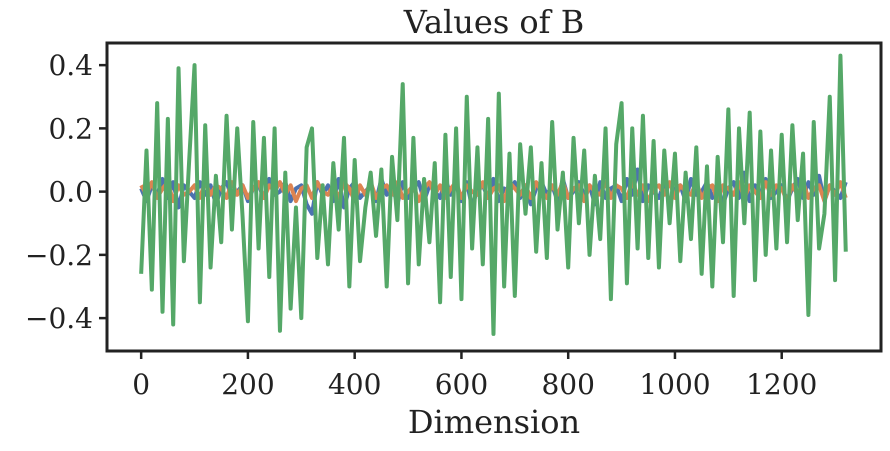 This screenshot has width=890, height=451. What do you see at coordinates (494, 422) in the screenshot?
I see `x-axis-label: Dimension` at bounding box center [494, 422].